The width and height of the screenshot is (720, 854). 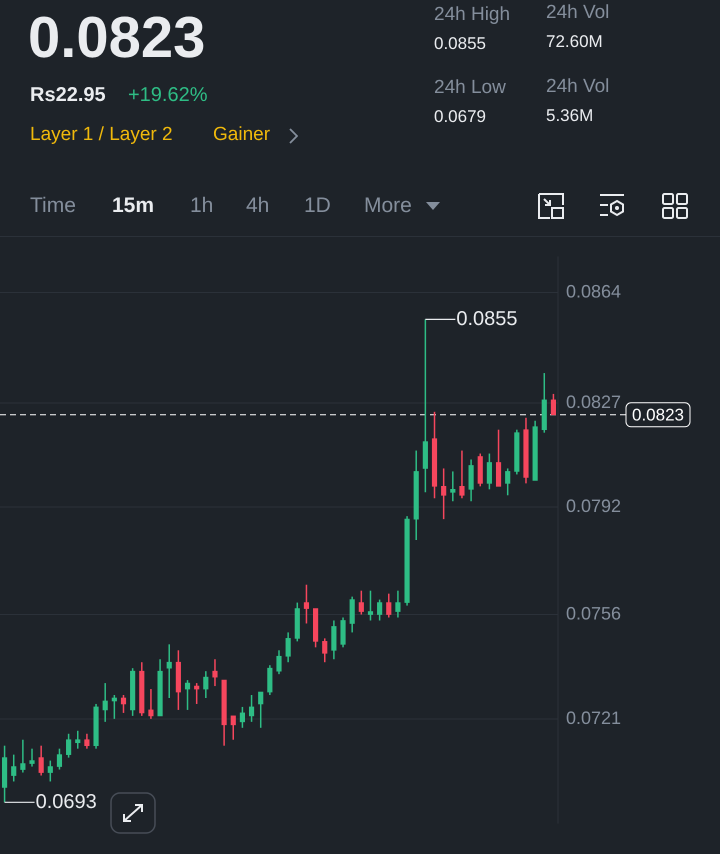 I want to click on text: 72.60M, so click(x=574, y=42).